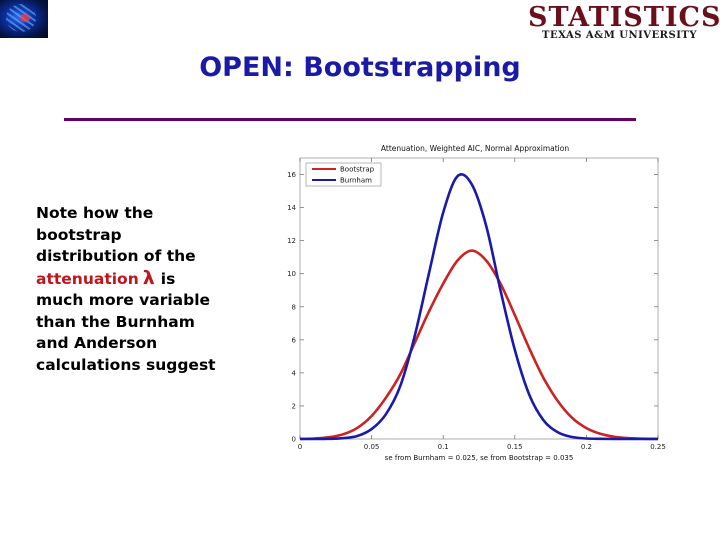 This screenshot has width=720, height=540. What do you see at coordinates (294, 373) in the screenshot?
I see `y-tick-label: 4` at bounding box center [294, 373].